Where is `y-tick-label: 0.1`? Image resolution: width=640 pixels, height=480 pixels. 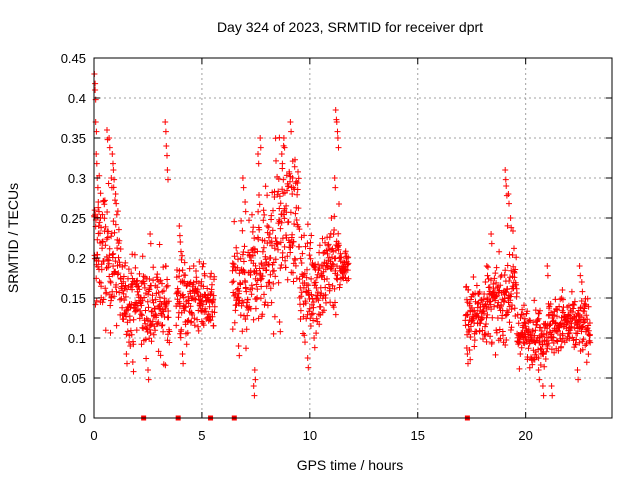
y-tick-label: 0.1 is located at coordinates (77, 338).